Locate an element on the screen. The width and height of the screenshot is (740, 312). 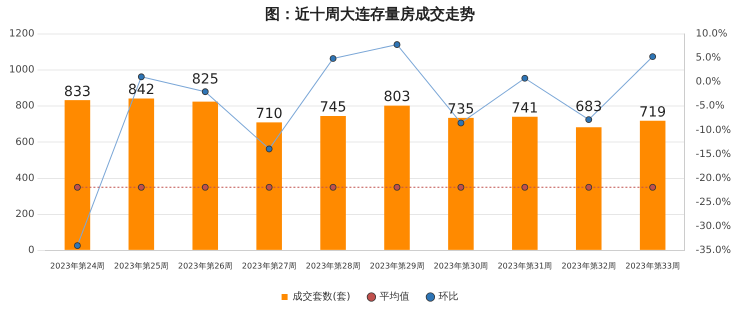
x-tick-label: 2023年第29周 is located at coordinates (397, 265).